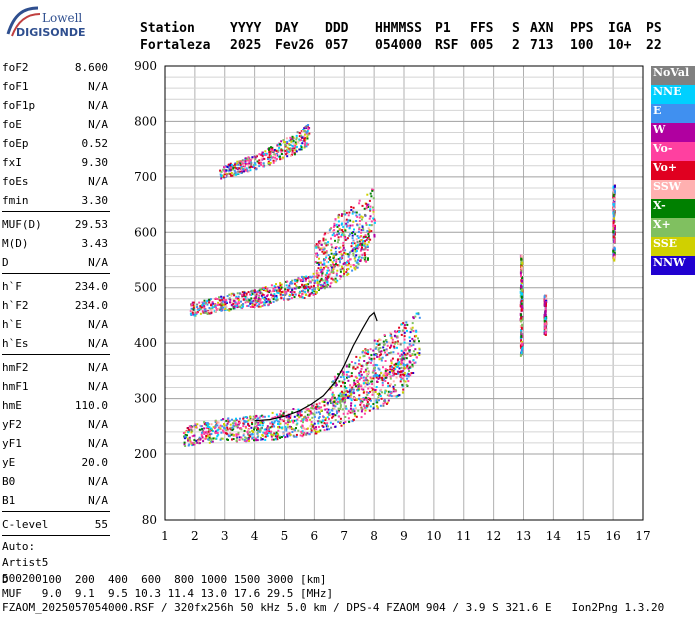  Describe the element at coordinates (145, 288) in the screenshot. I see `y-tick-label: 500` at that location.